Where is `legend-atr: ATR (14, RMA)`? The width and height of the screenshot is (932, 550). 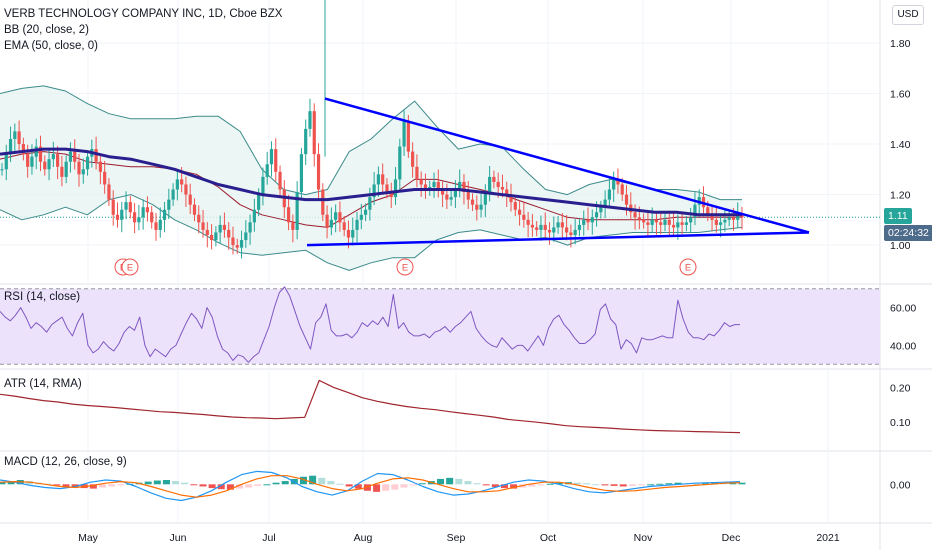 legend-atr: ATR (14, RMA) is located at coordinates (43, 384).